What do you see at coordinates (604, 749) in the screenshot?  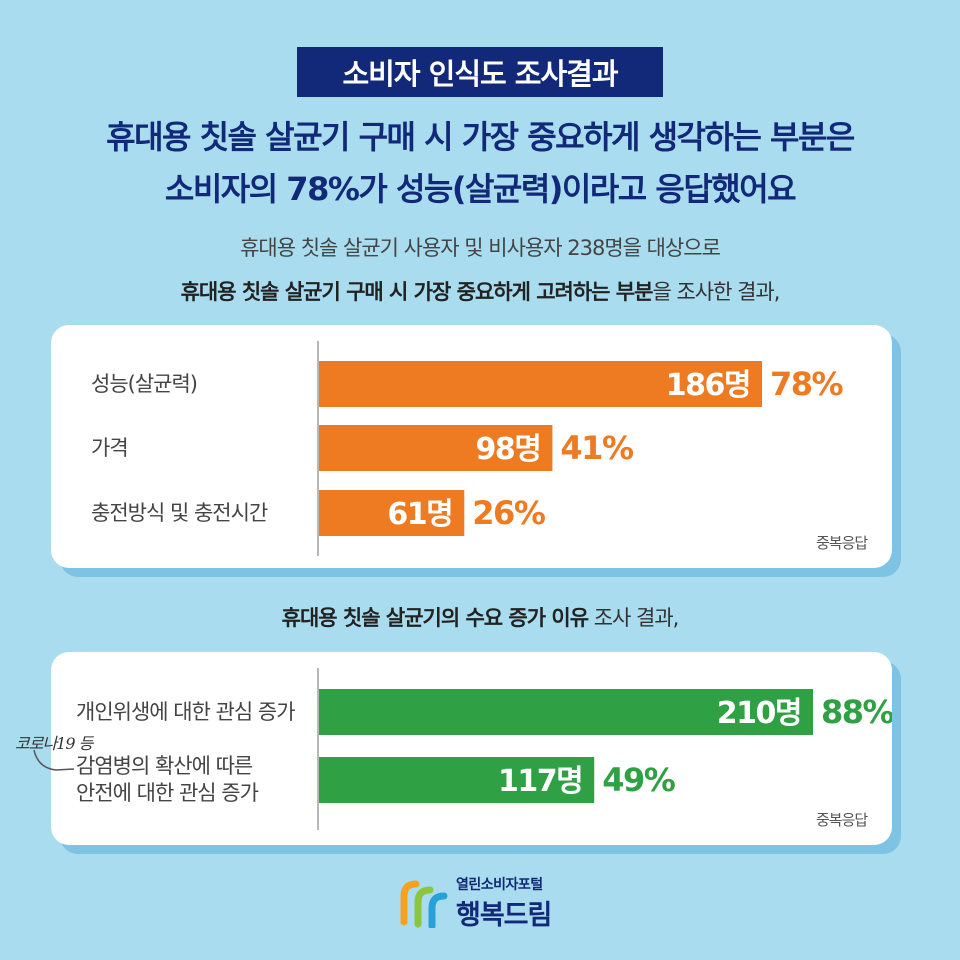 I see `chart-2-svg: 210명 88% 117명 49%` at bounding box center [604, 749].